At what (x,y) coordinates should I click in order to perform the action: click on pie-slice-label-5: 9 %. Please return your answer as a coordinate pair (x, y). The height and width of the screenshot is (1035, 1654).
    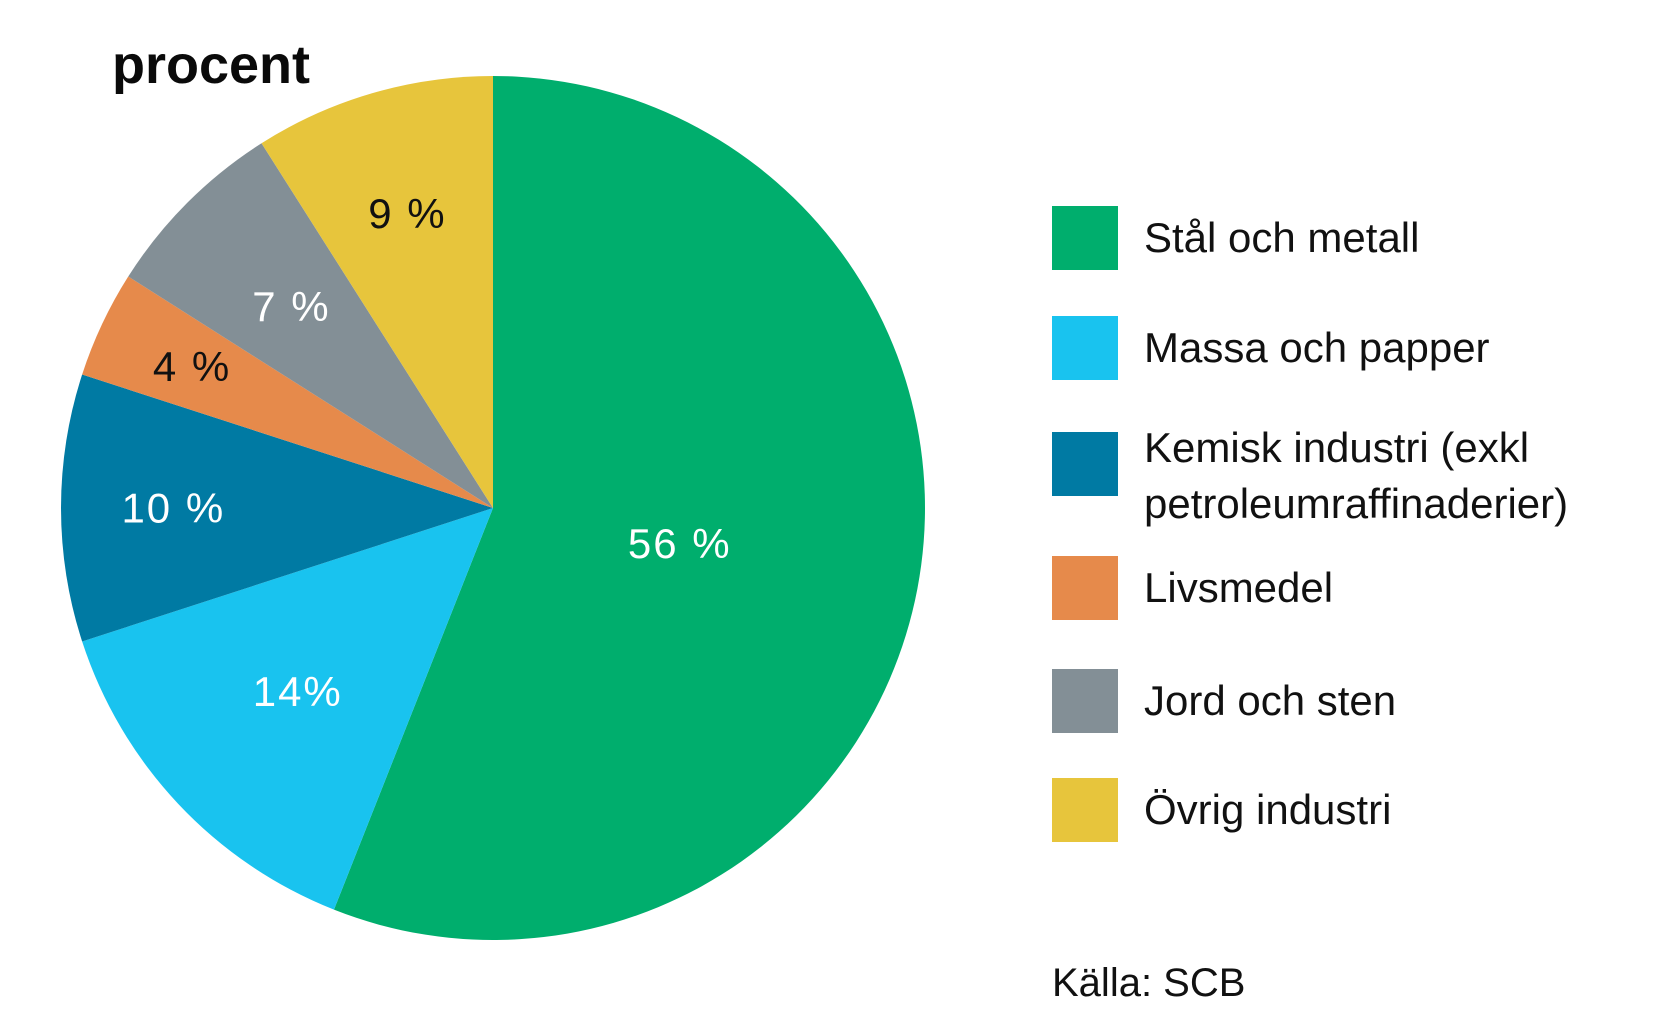
    Looking at the image, I should click on (407, 213).